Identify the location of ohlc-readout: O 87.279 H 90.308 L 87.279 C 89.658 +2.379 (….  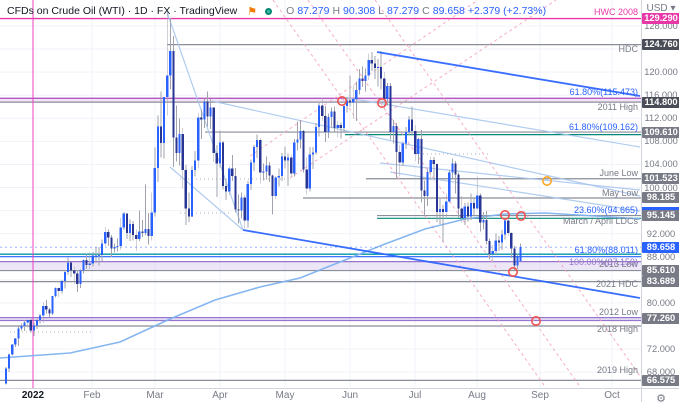
(416, 11).